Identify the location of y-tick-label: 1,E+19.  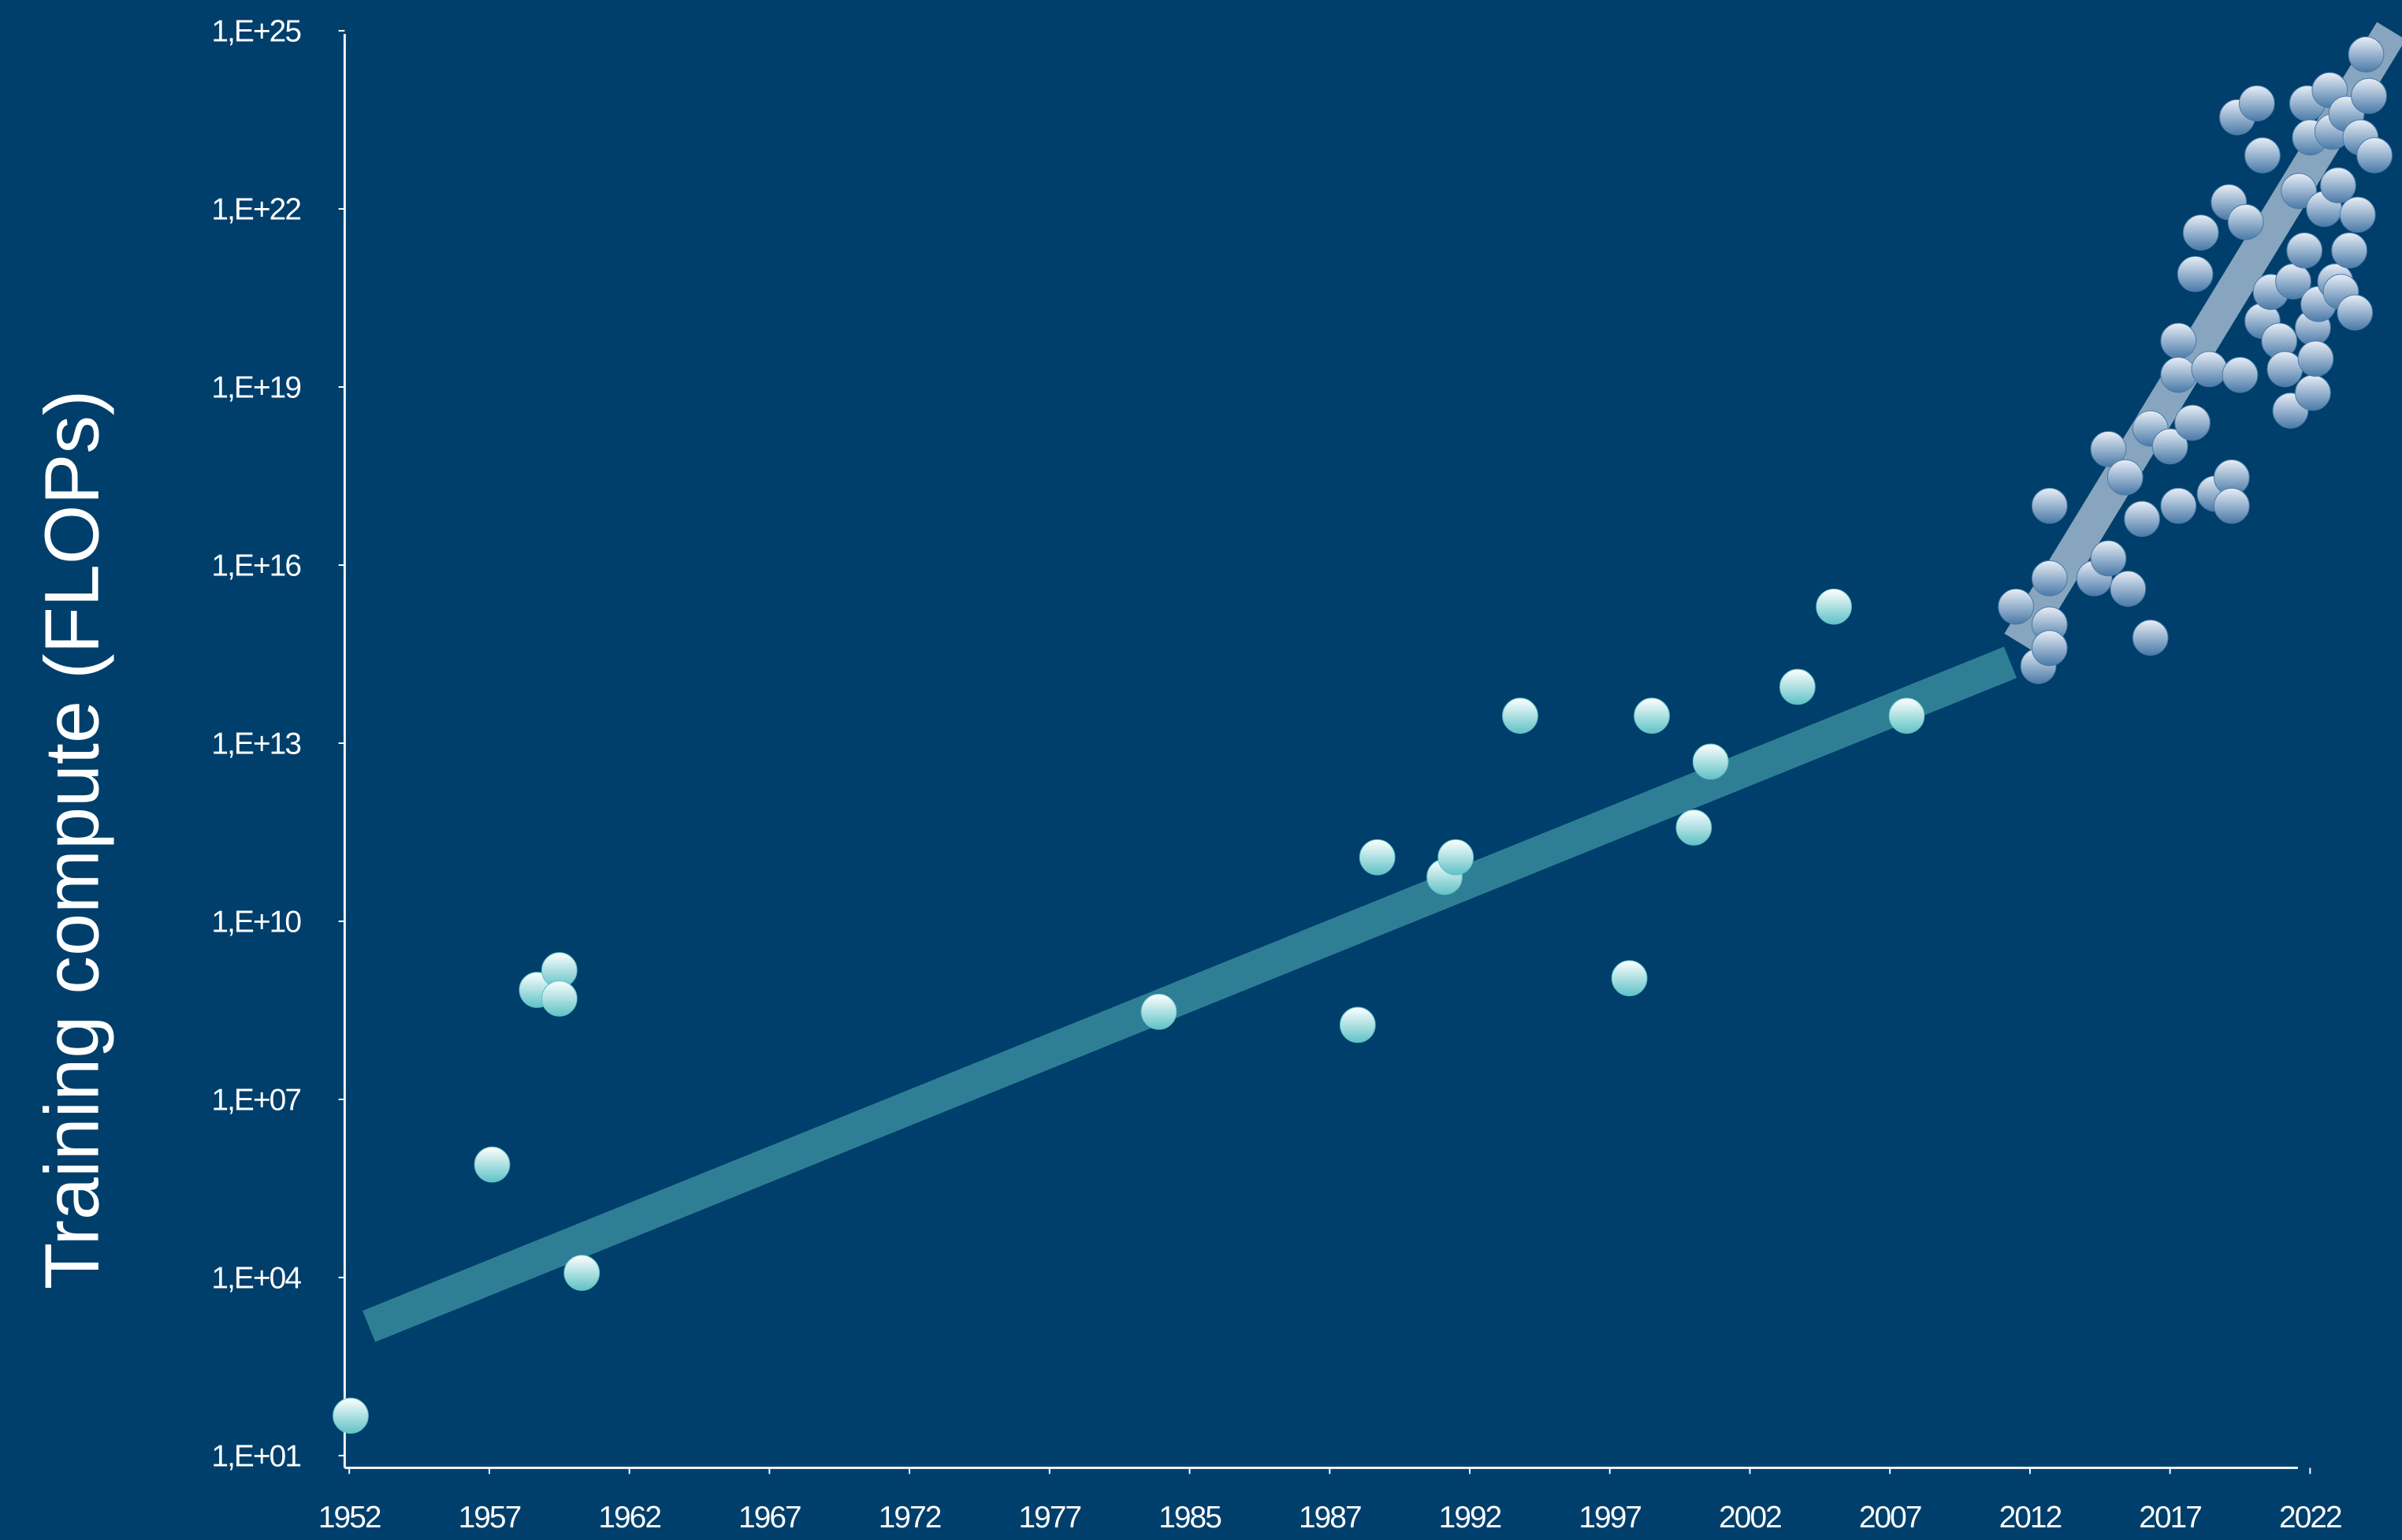
(255, 388).